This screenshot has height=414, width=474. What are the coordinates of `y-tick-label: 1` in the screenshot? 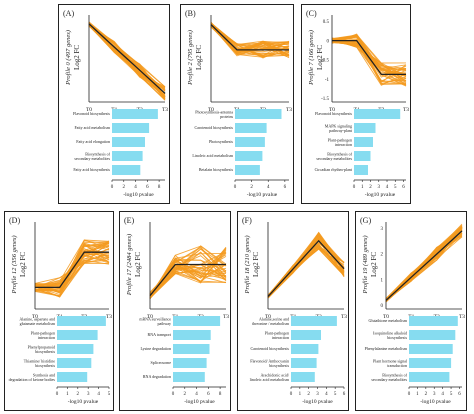 It's located at (382, 280).